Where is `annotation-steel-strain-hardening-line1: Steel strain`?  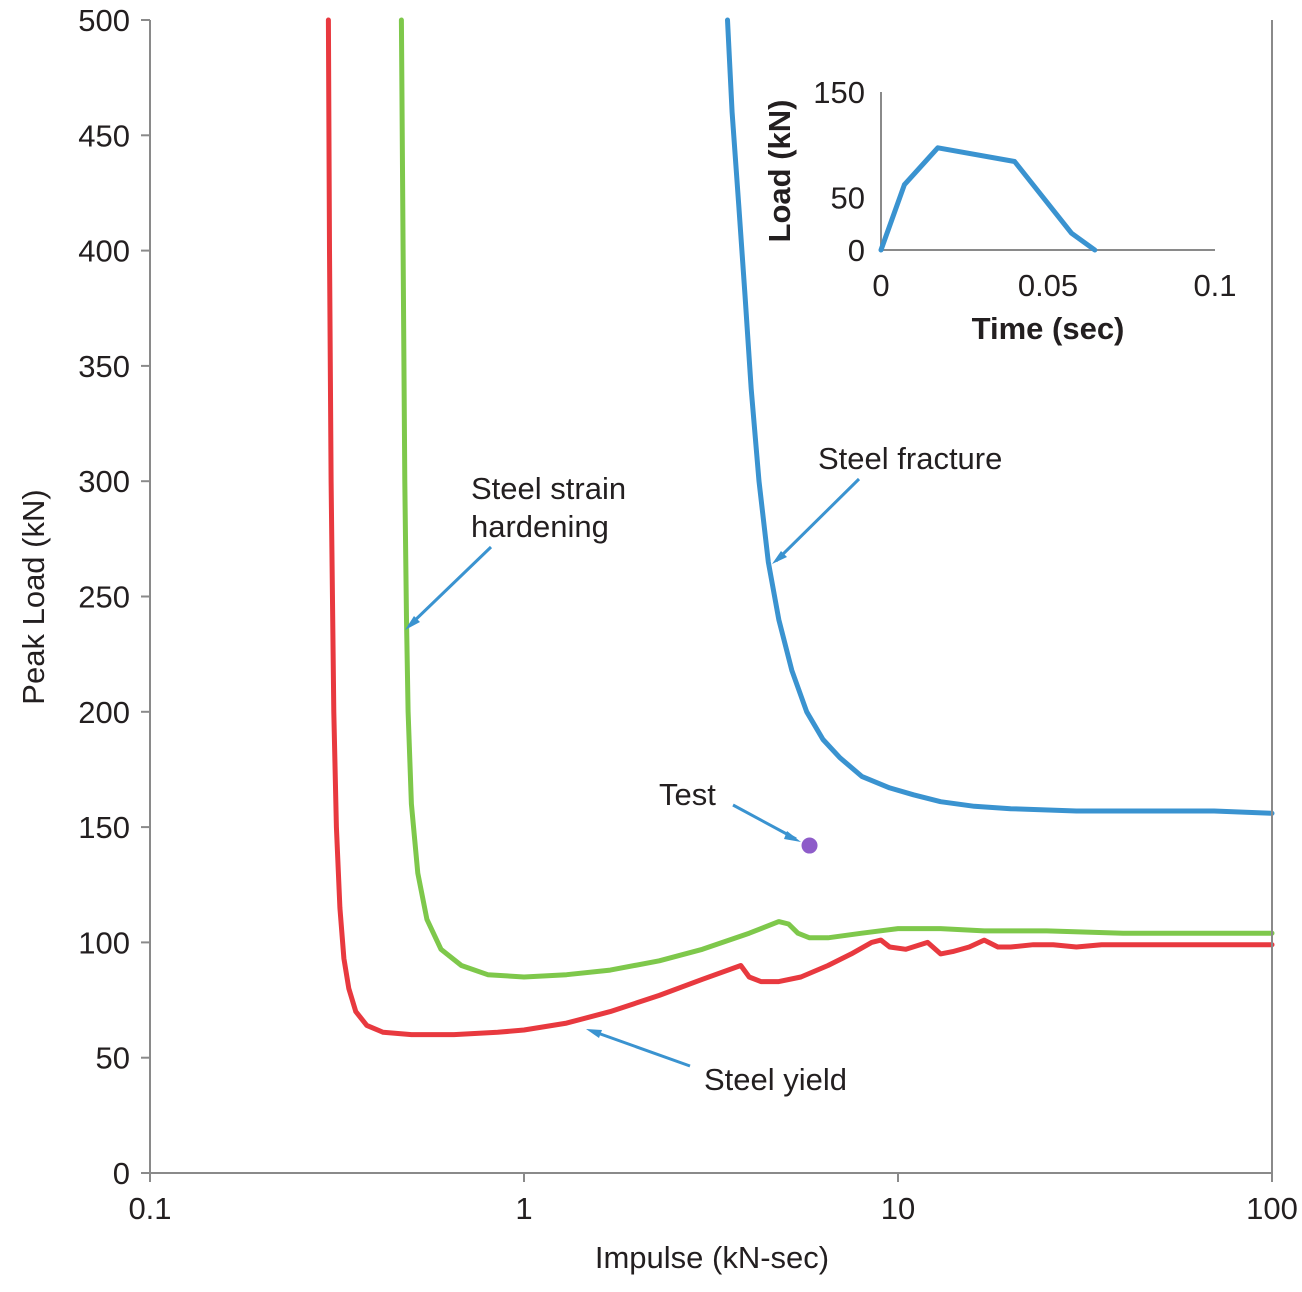
annotation-steel-strain-hardening-line1: Steel strain is located at coordinates (548, 488).